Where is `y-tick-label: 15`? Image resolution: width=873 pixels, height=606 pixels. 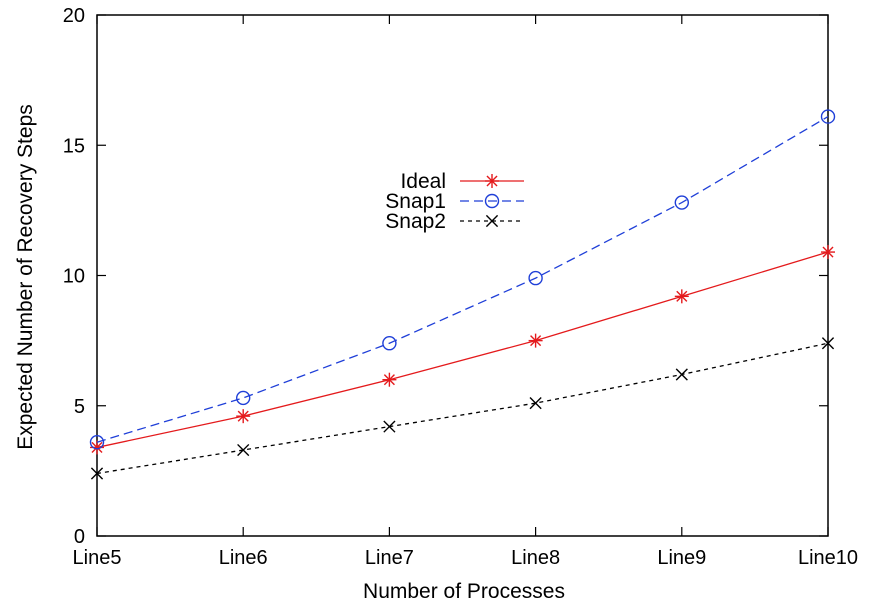 y-tick-label: 15 is located at coordinates (74, 146).